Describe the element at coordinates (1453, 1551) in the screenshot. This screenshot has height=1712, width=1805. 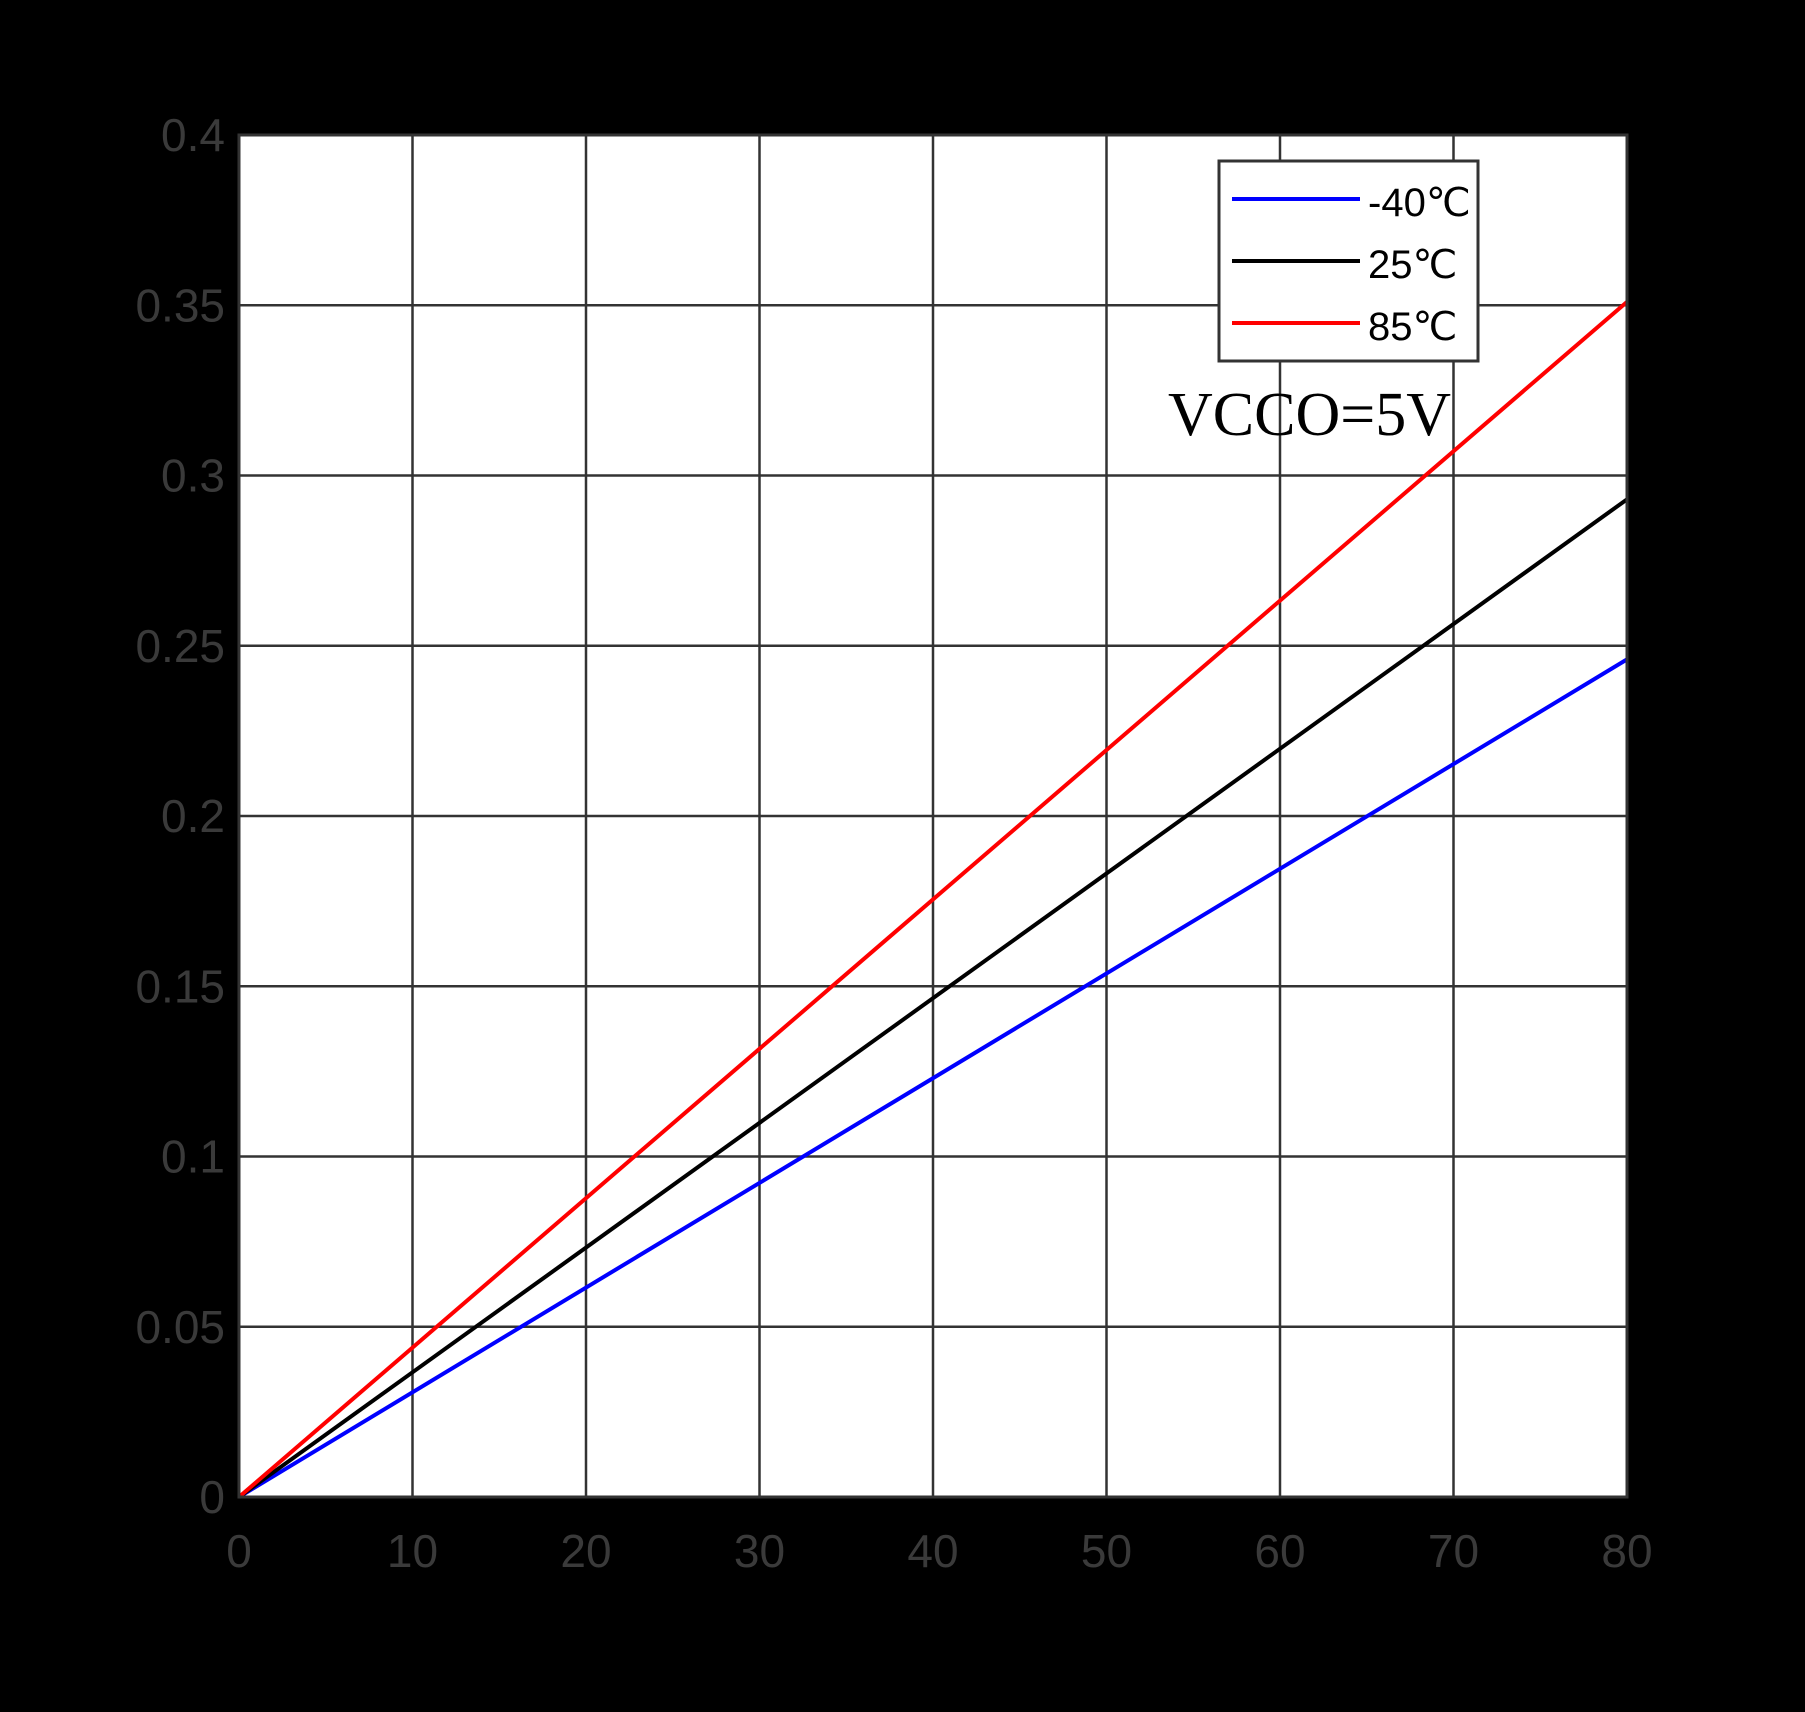
I see `x-tick-label: 70` at that location.